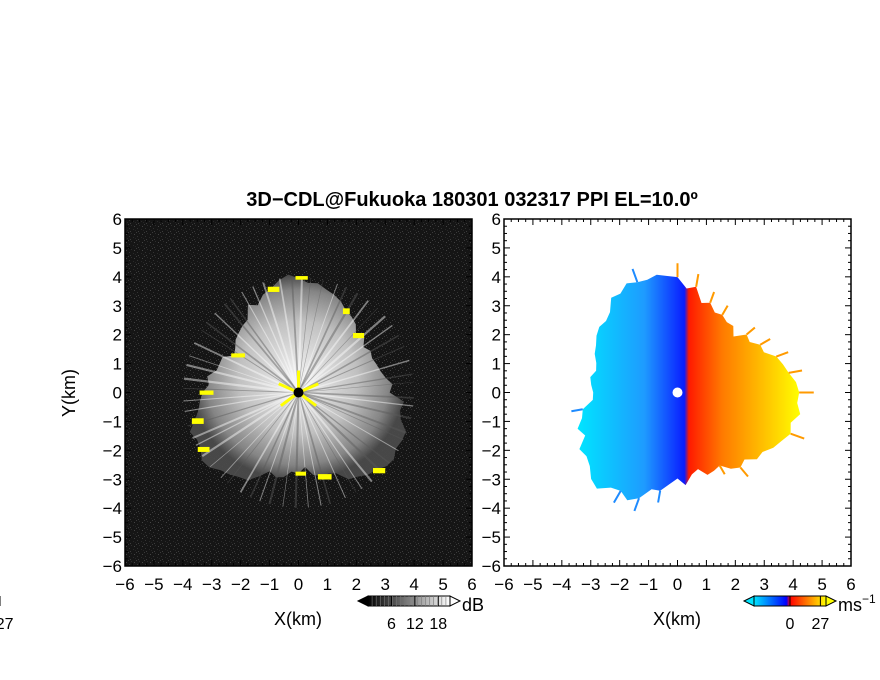 This screenshot has height=680, width=880. Describe the element at coordinates (496, 219) in the screenshot. I see `y-tick-label: 6` at that location.